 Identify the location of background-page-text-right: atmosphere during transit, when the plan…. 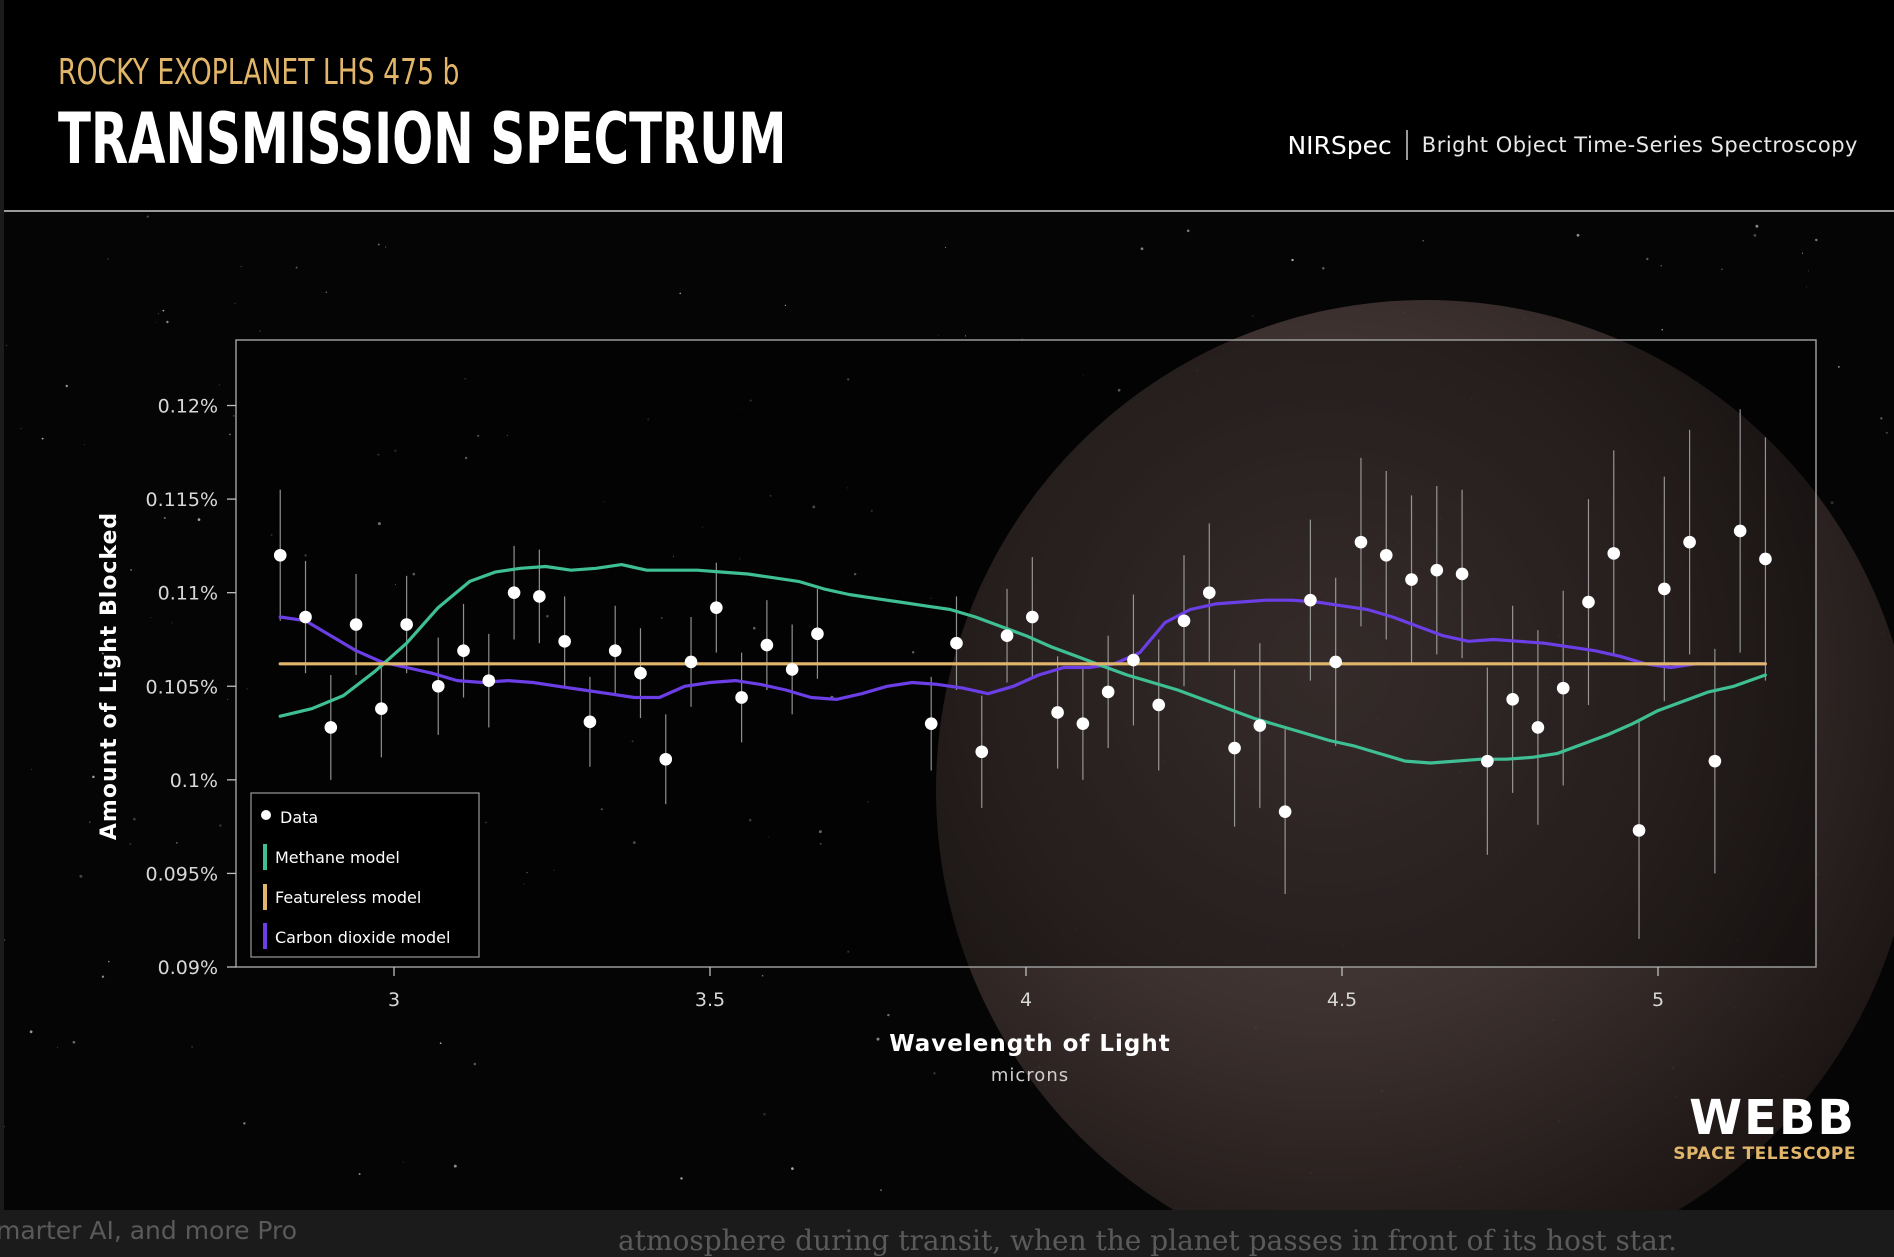
(1147, 1240).